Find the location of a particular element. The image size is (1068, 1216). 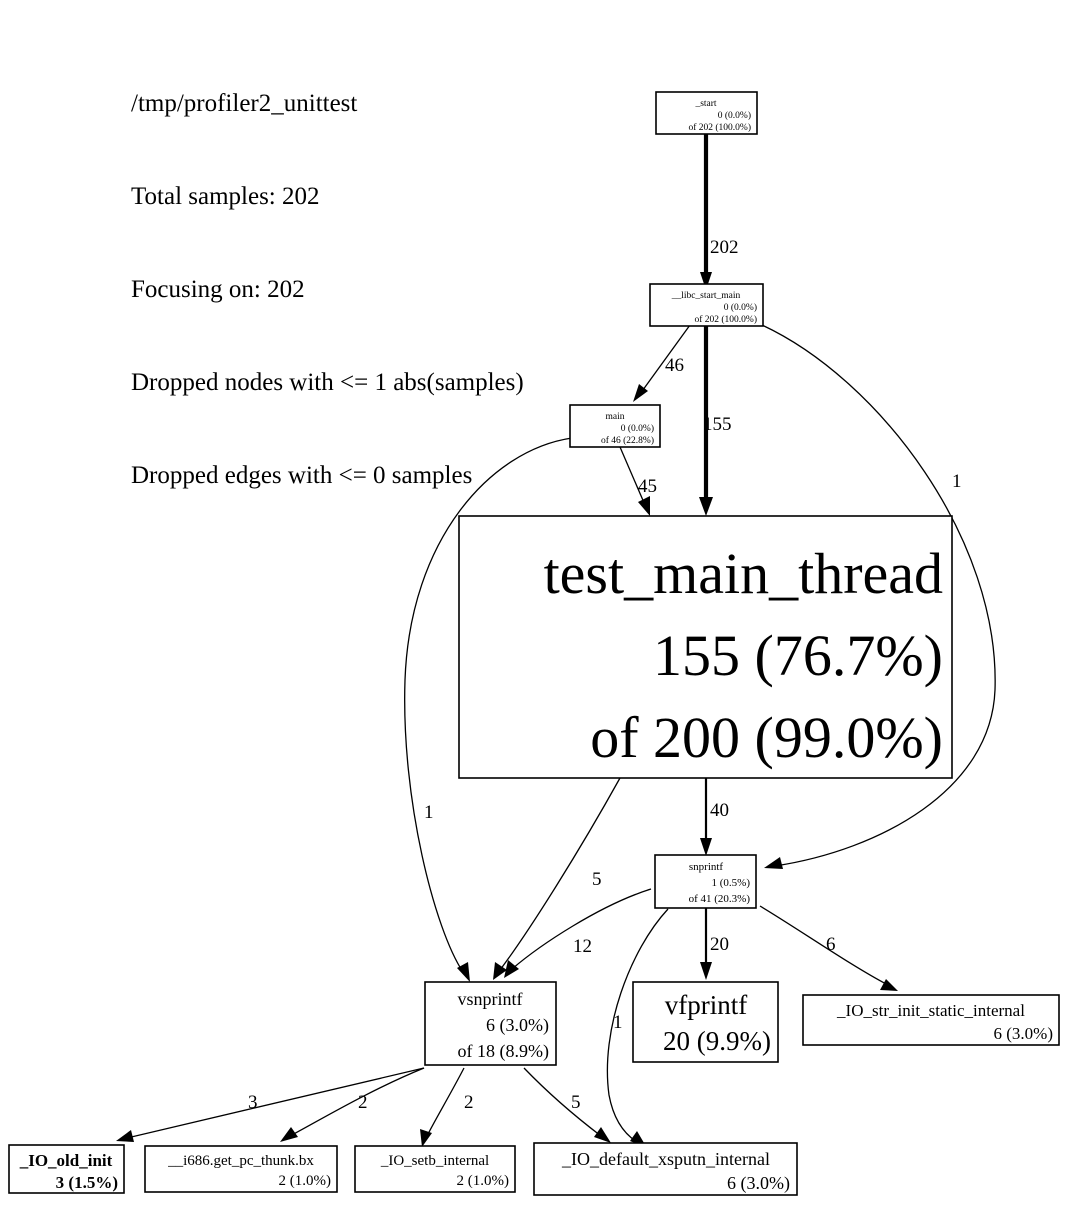

header-dropped-nodes: Dropped nodes with <= 1 abs(samples) is located at coordinates (327, 382).